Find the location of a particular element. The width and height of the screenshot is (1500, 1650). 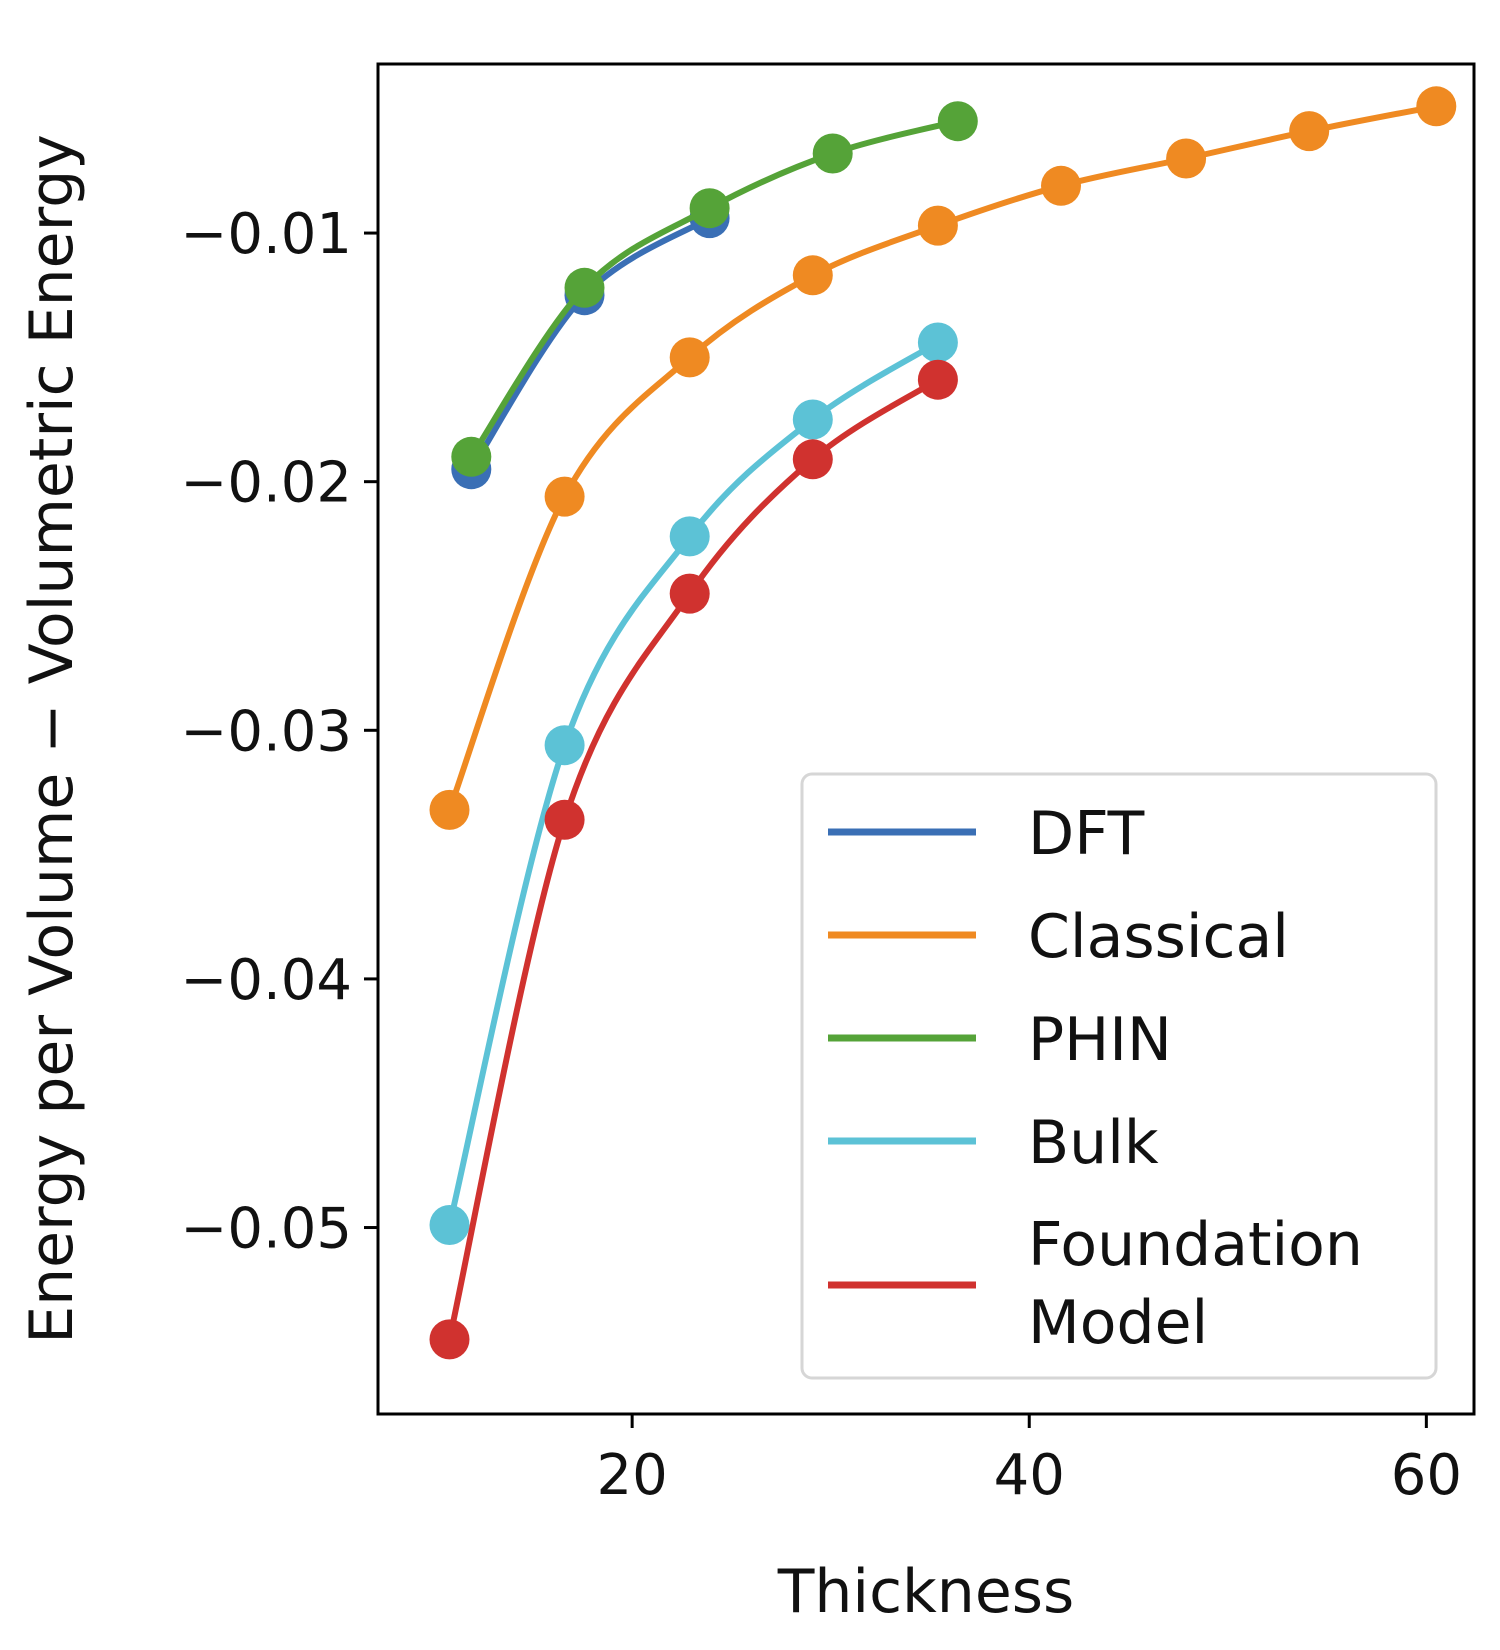

y-axis-label: Energy per Volume − Volumetric Energy is located at coordinates (52, 739).